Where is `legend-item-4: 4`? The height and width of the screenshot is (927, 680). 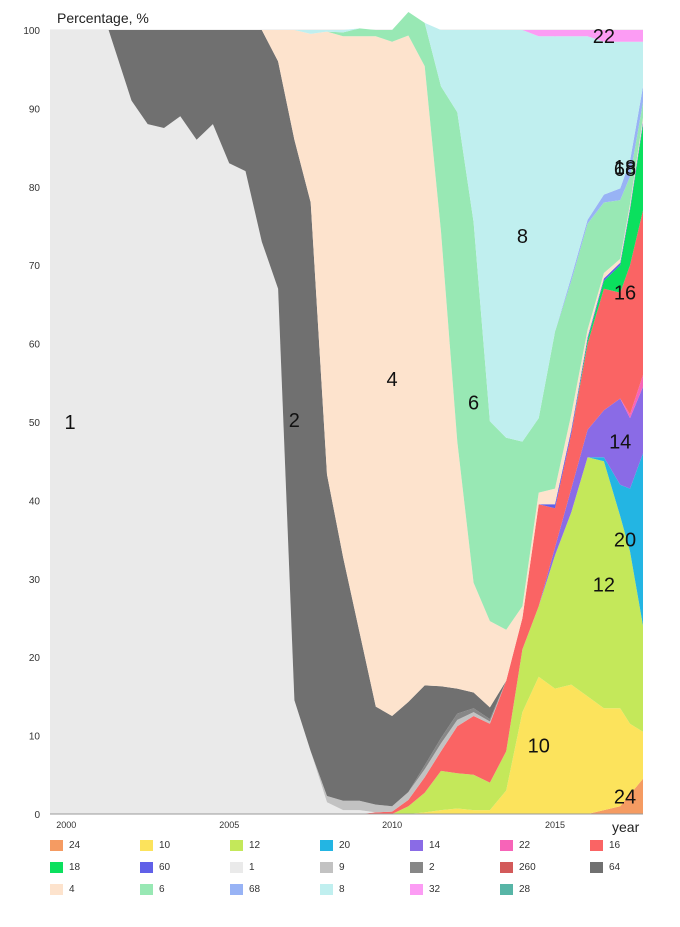 legend-item-4: 4 is located at coordinates (62, 889).